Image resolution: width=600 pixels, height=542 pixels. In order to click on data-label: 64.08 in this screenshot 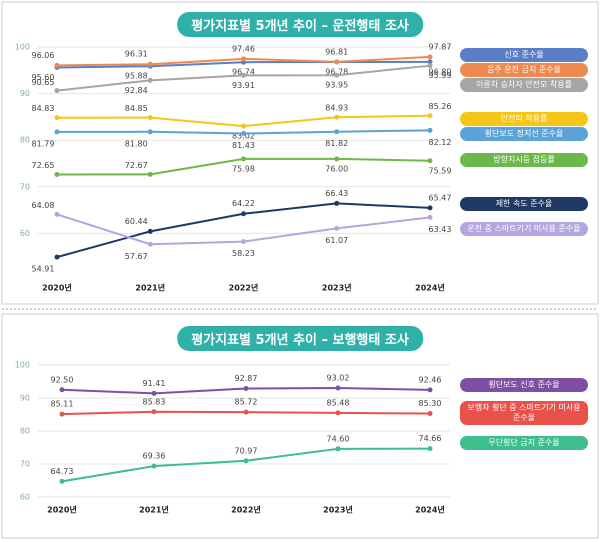, I will do `click(43, 205)`.